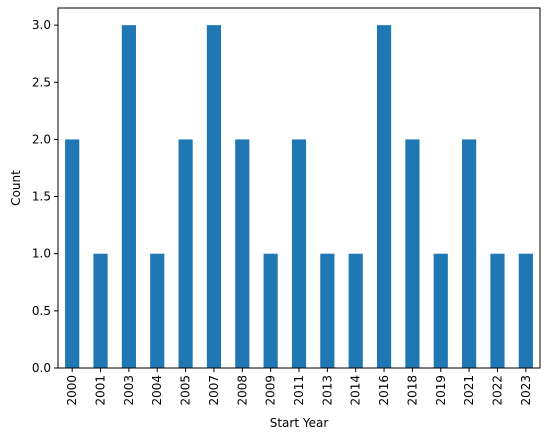 The image size is (550, 440). I want to click on bar-2004, so click(157, 310).